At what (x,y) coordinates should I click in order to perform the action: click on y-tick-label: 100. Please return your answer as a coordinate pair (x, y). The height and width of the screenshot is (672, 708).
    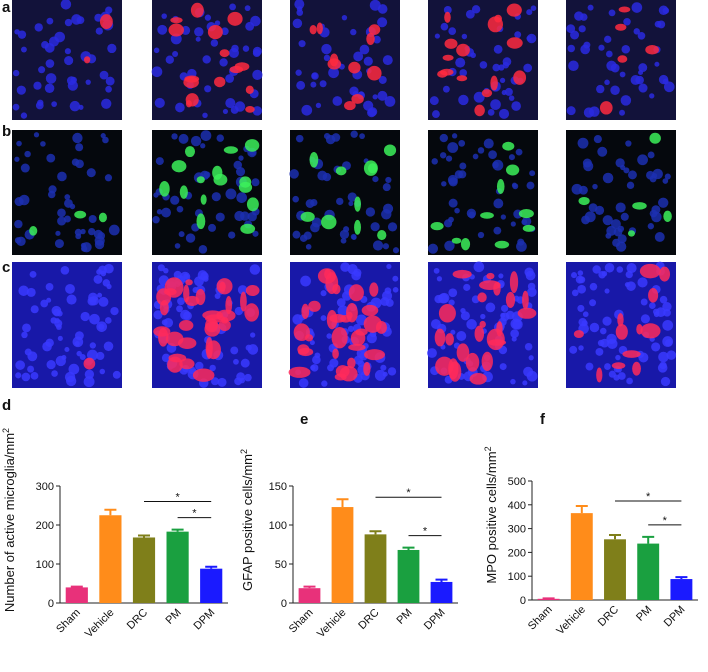
    Looking at the image, I should click on (278, 526).